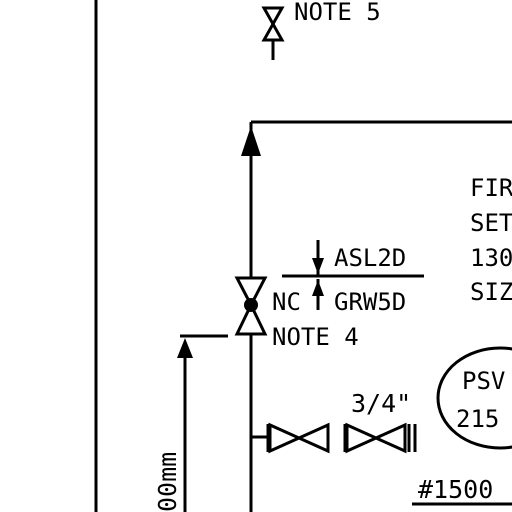 The image size is (512, 512). What do you see at coordinates (491, 292) in the screenshot?
I see `spec-line-4: SIZ` at bounding box center [491, 292].